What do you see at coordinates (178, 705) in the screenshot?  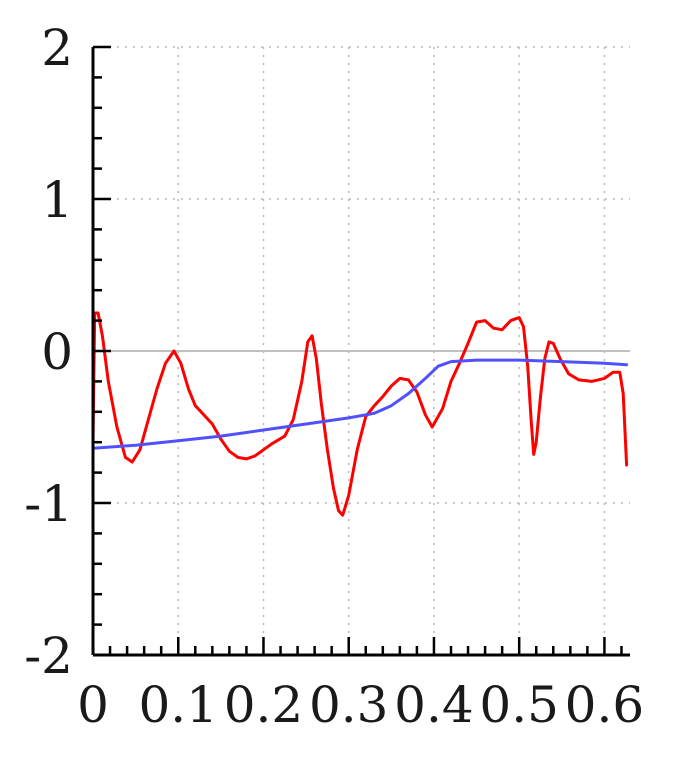 I see `x-tick-label: 0.1` at bounding box center [178, 705].